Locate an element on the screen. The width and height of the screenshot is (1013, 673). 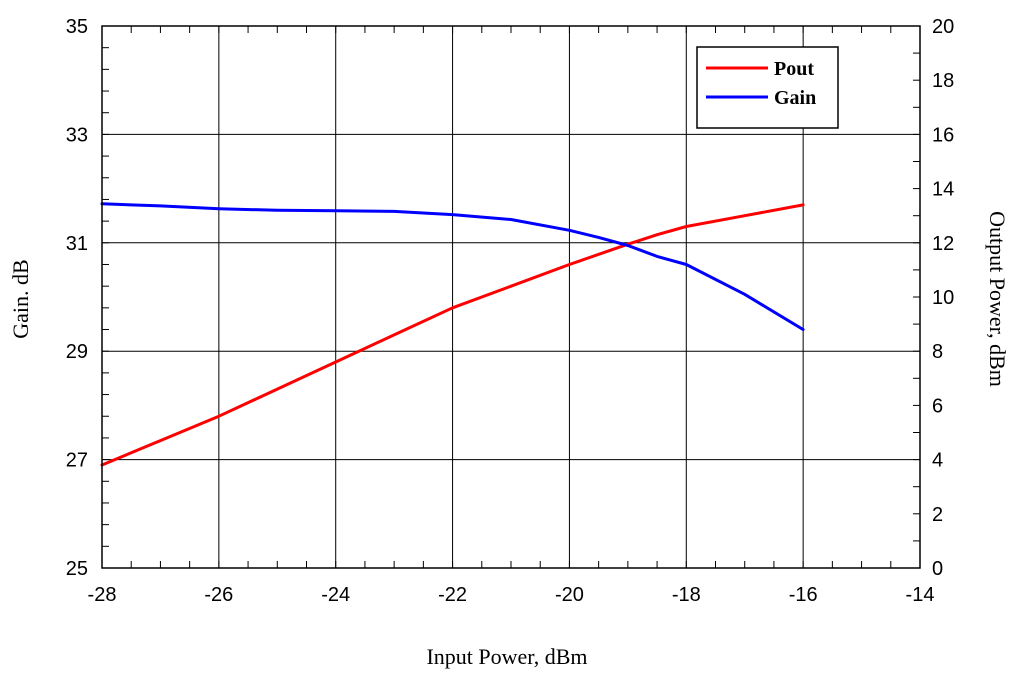
y-right-tick-labels: 0 2 4 6 8 10 12 14 16 18 20 is located at coordinates (943, 298).